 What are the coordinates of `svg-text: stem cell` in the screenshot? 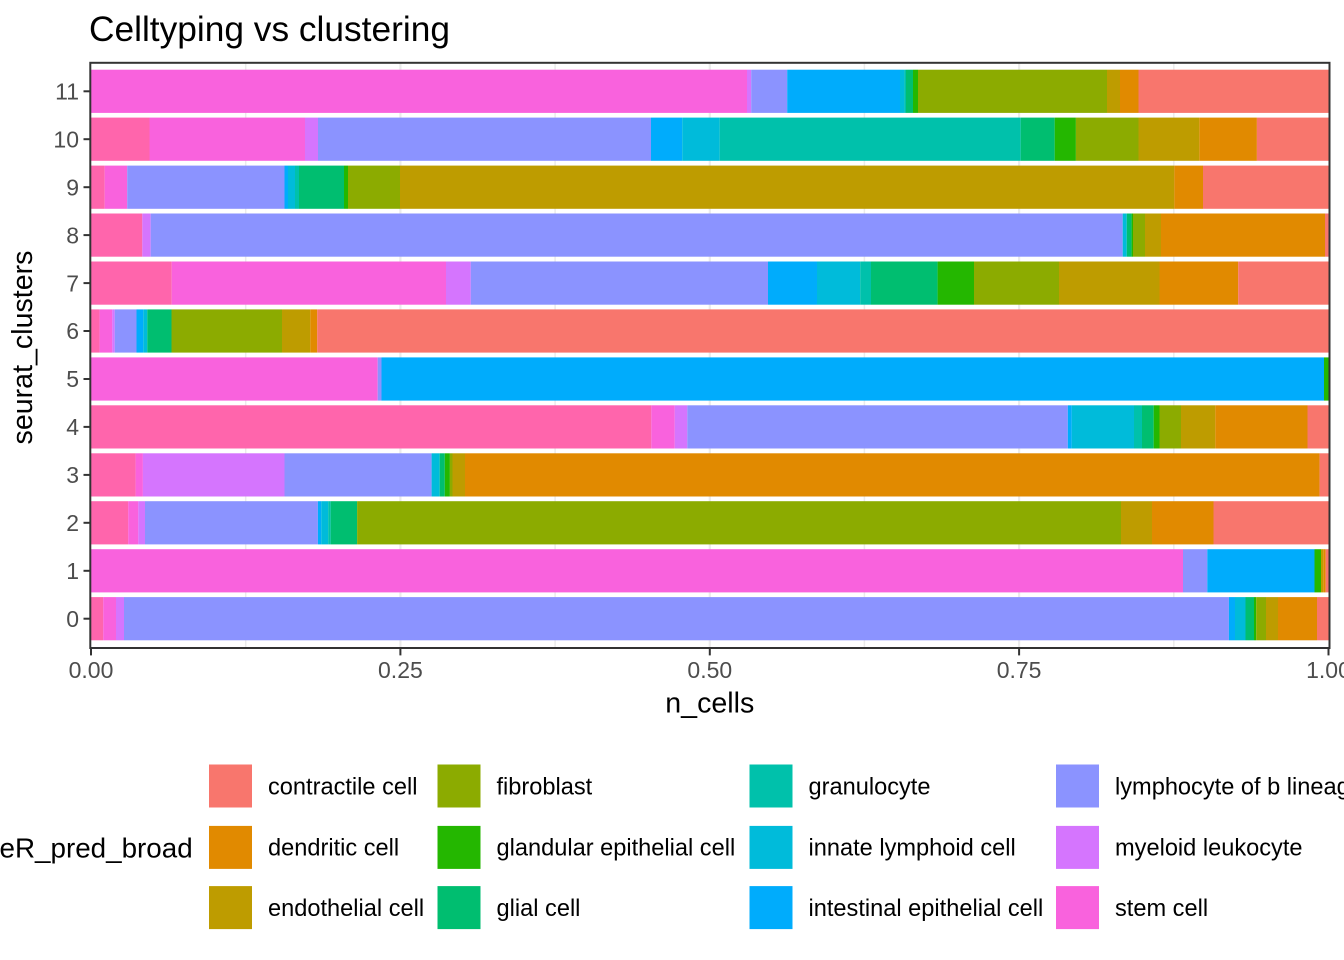 It's located at (1161, 909).